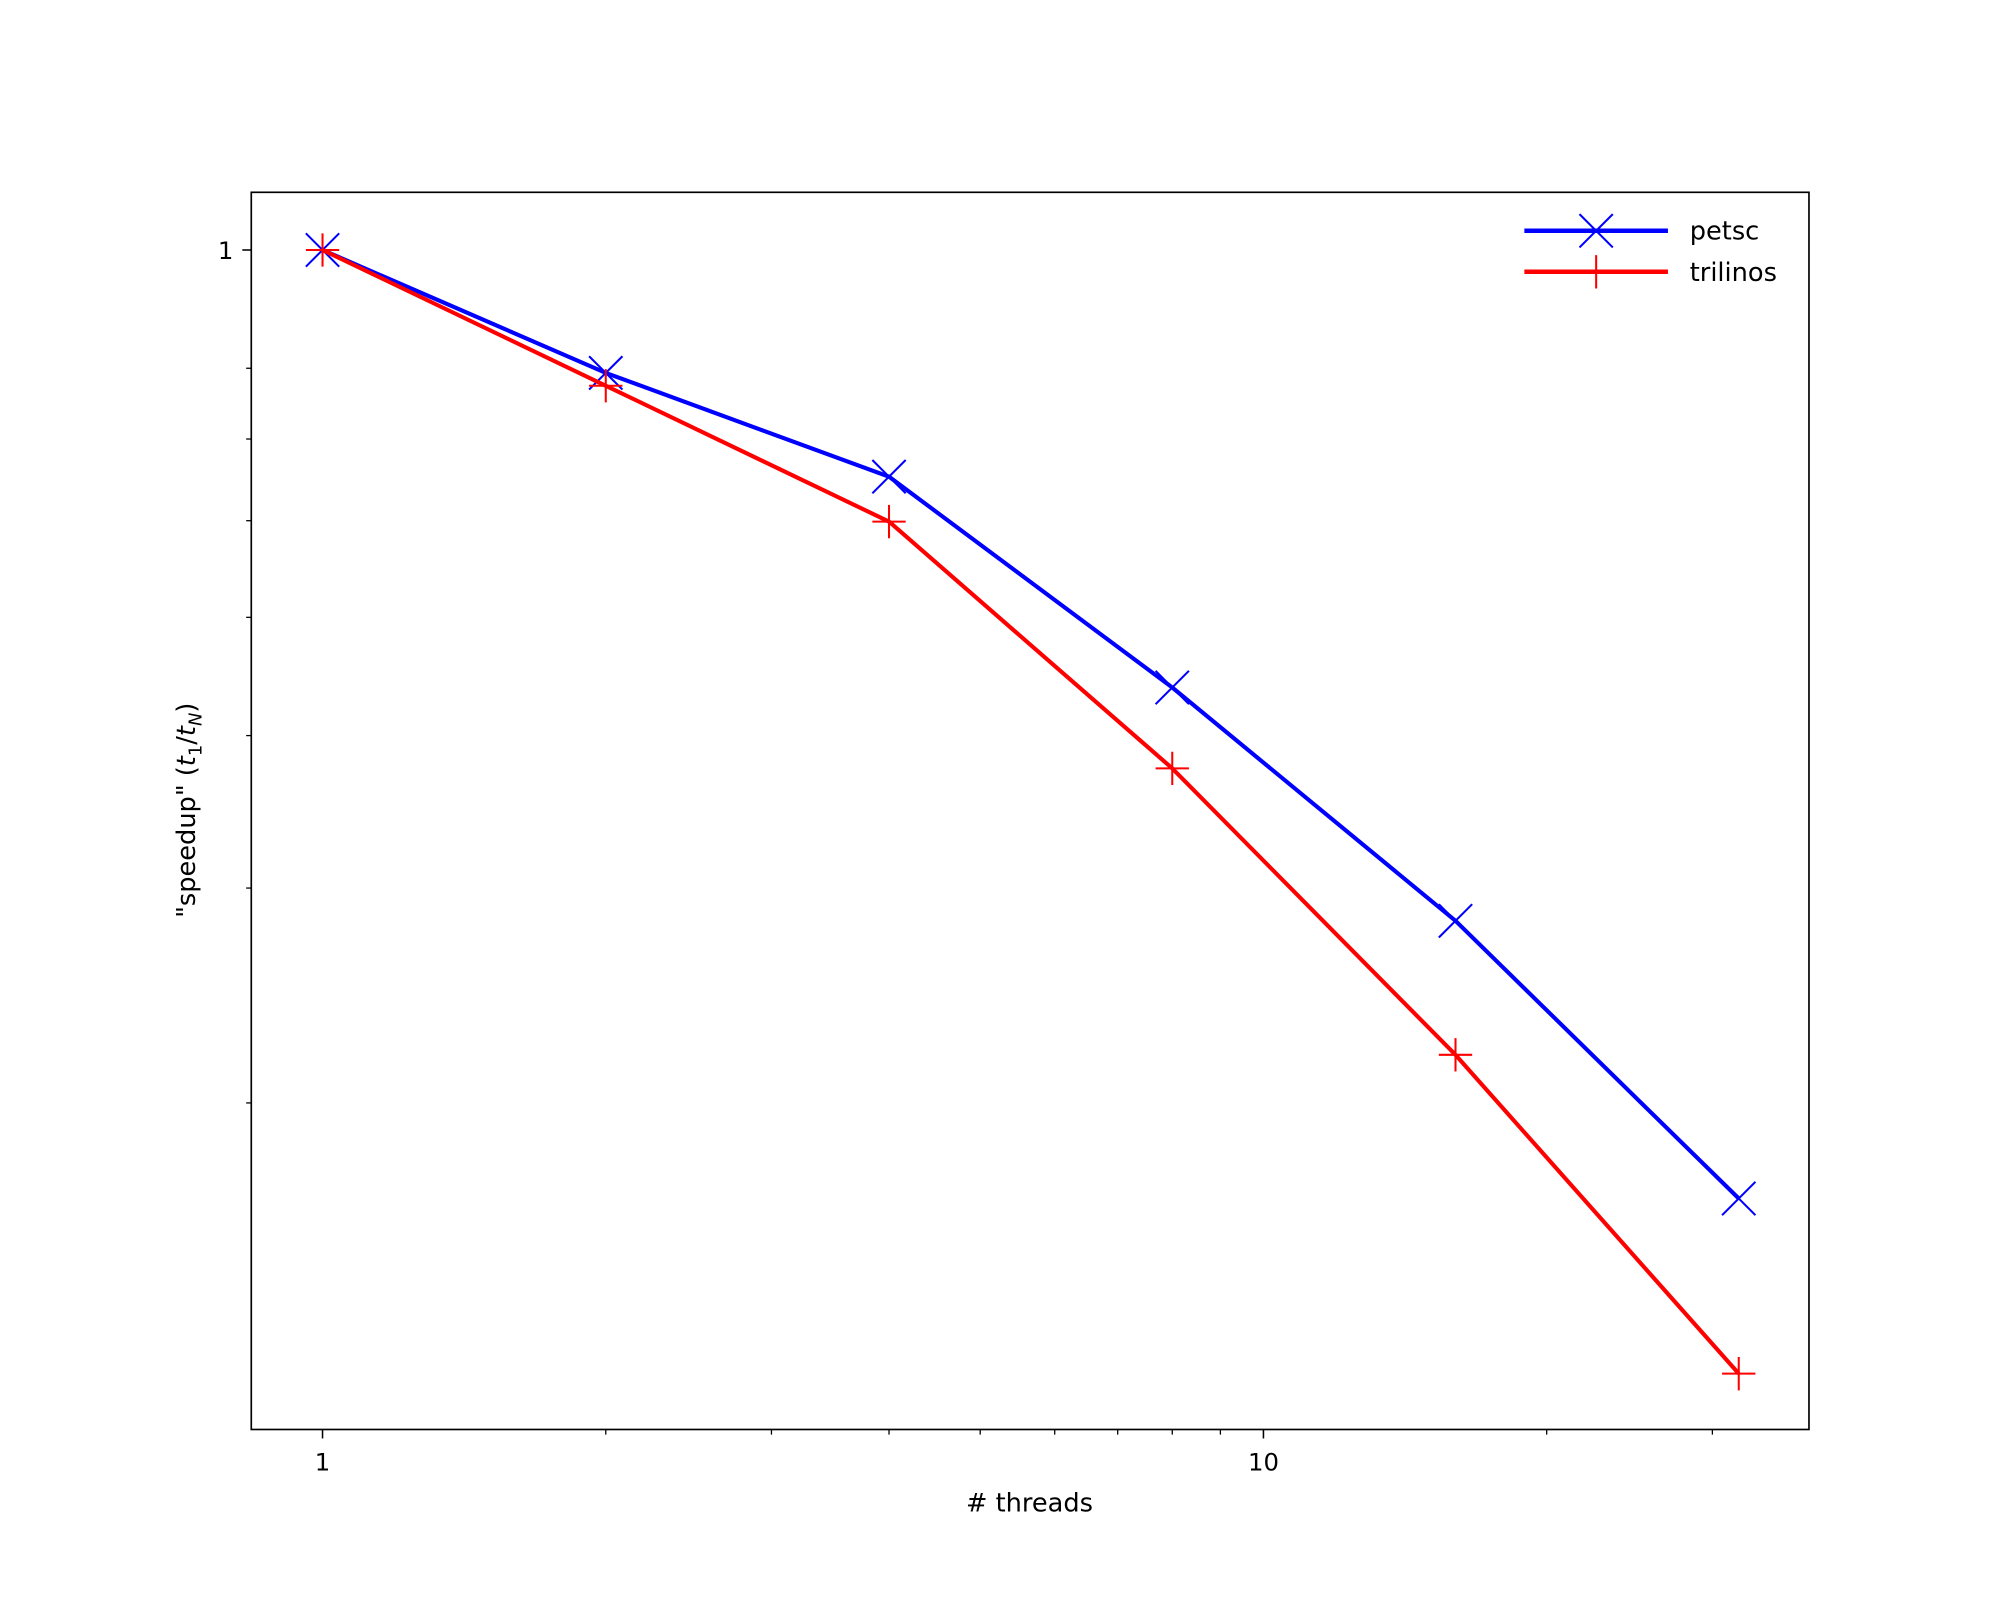 The width and height of the screenshot is (2000, 1600). What do you see at coordinates (1029, 1504) in the screenshot?
I see `x-axis-label: # threads` at bounding box center [1029, 1504].